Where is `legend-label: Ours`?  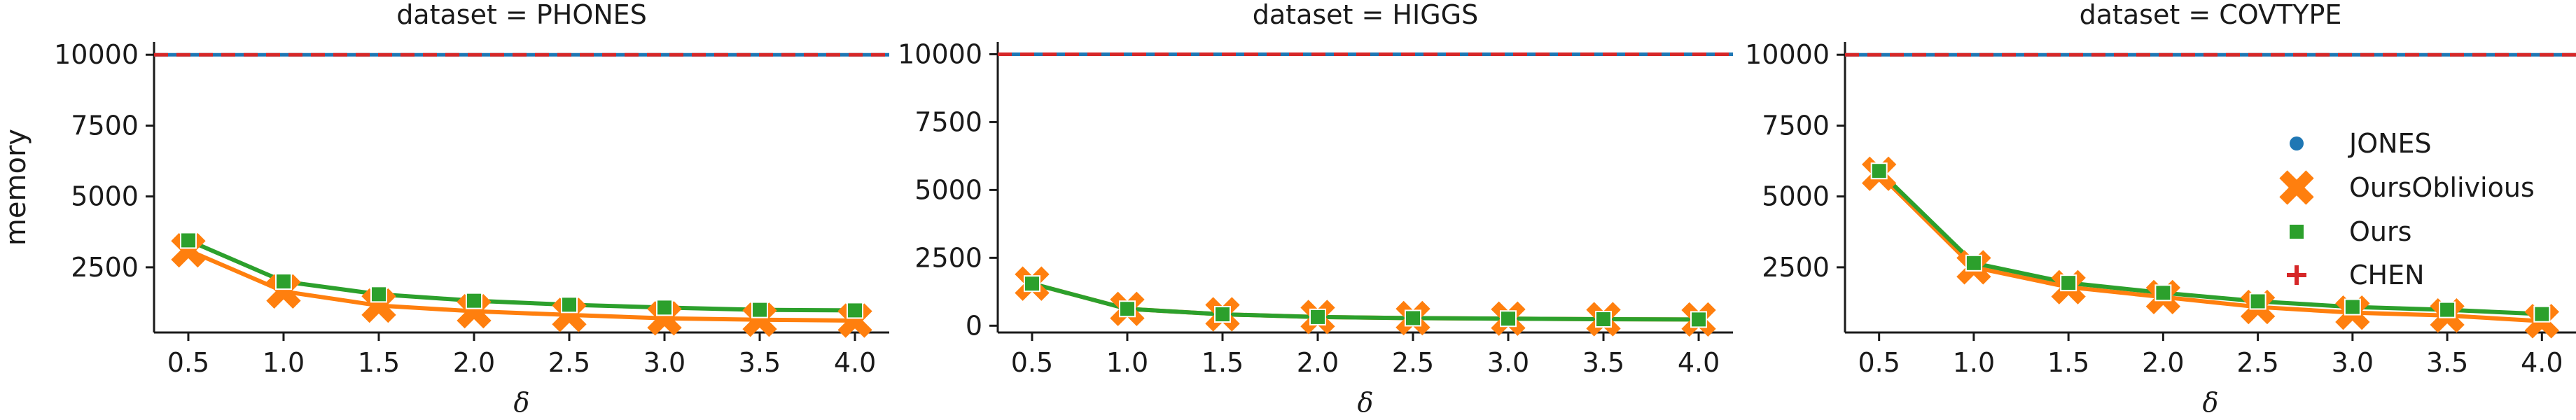 legend-label: Ours is located at coordinates (2380, 231).